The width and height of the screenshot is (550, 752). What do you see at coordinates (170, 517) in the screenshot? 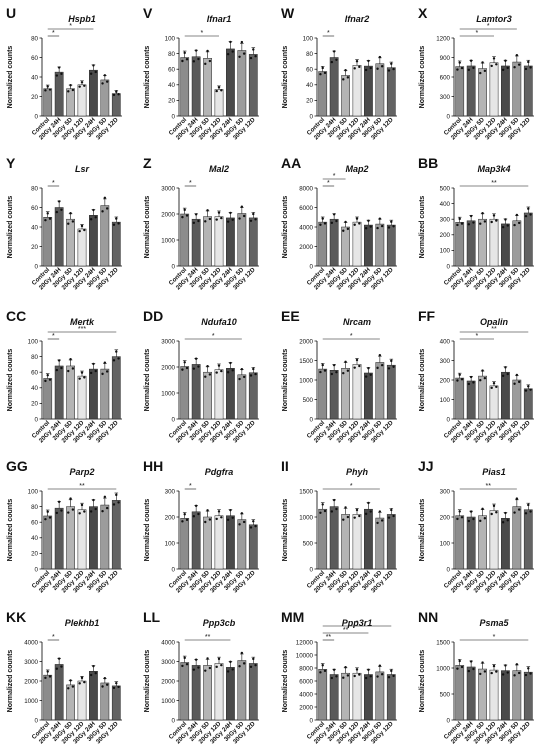
I see `y-tick-label: 200` at bounding box center [170, 517].